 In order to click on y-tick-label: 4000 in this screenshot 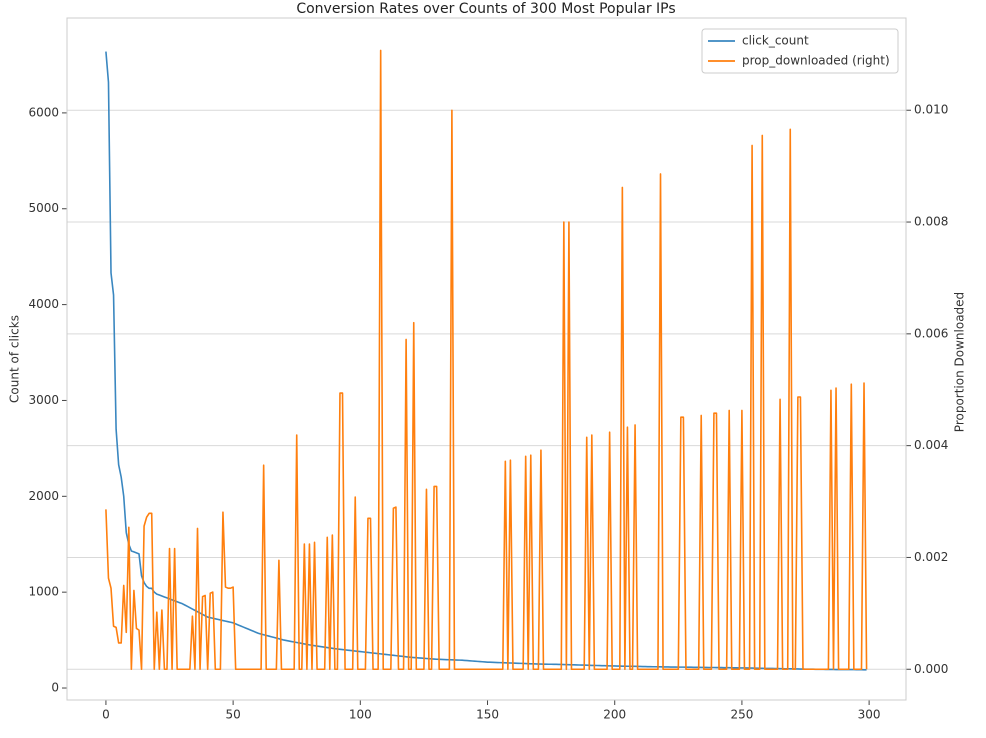, I will do `click(43, 304)`.